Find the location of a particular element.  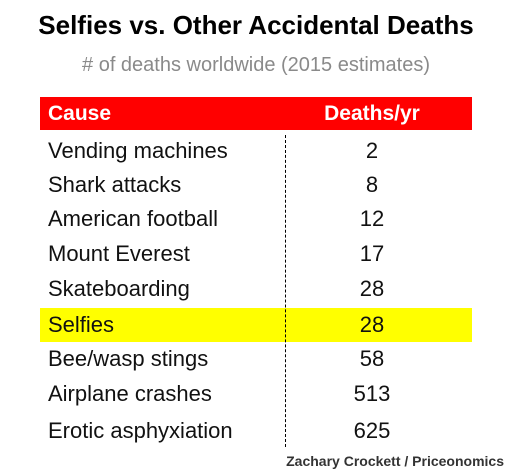

column-header: Cause is located at coordinates (80, 113).